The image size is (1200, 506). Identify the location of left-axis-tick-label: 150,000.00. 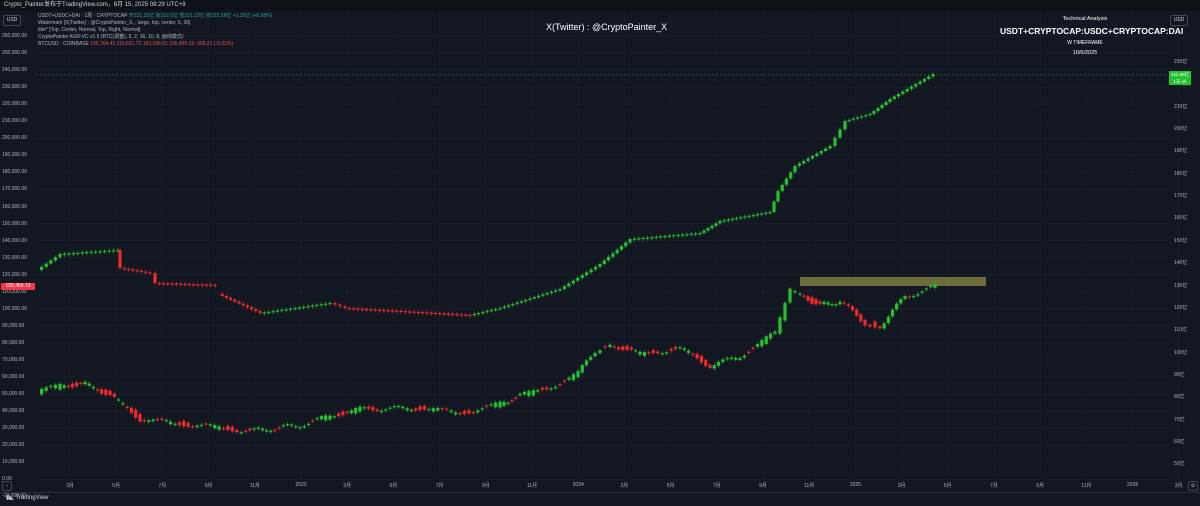
(15, 223).